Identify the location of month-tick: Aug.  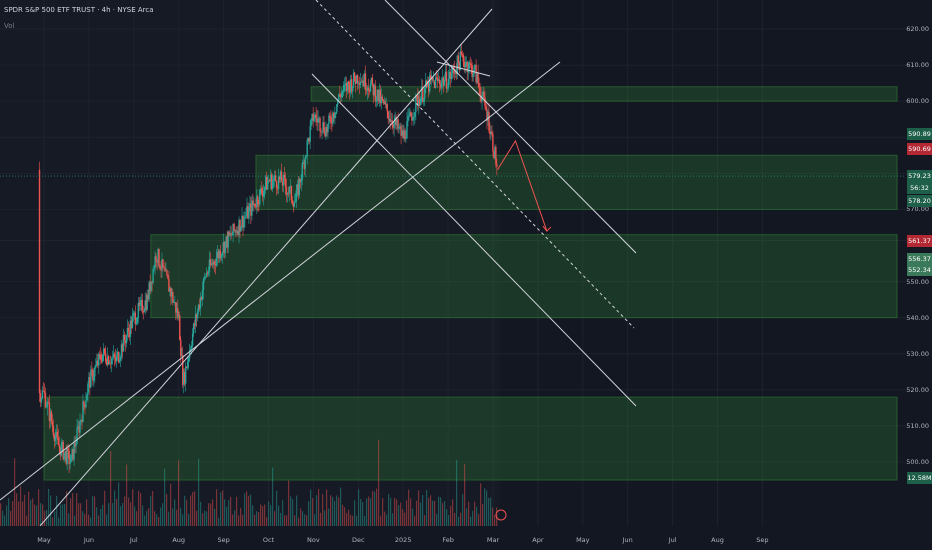
(179, 540).